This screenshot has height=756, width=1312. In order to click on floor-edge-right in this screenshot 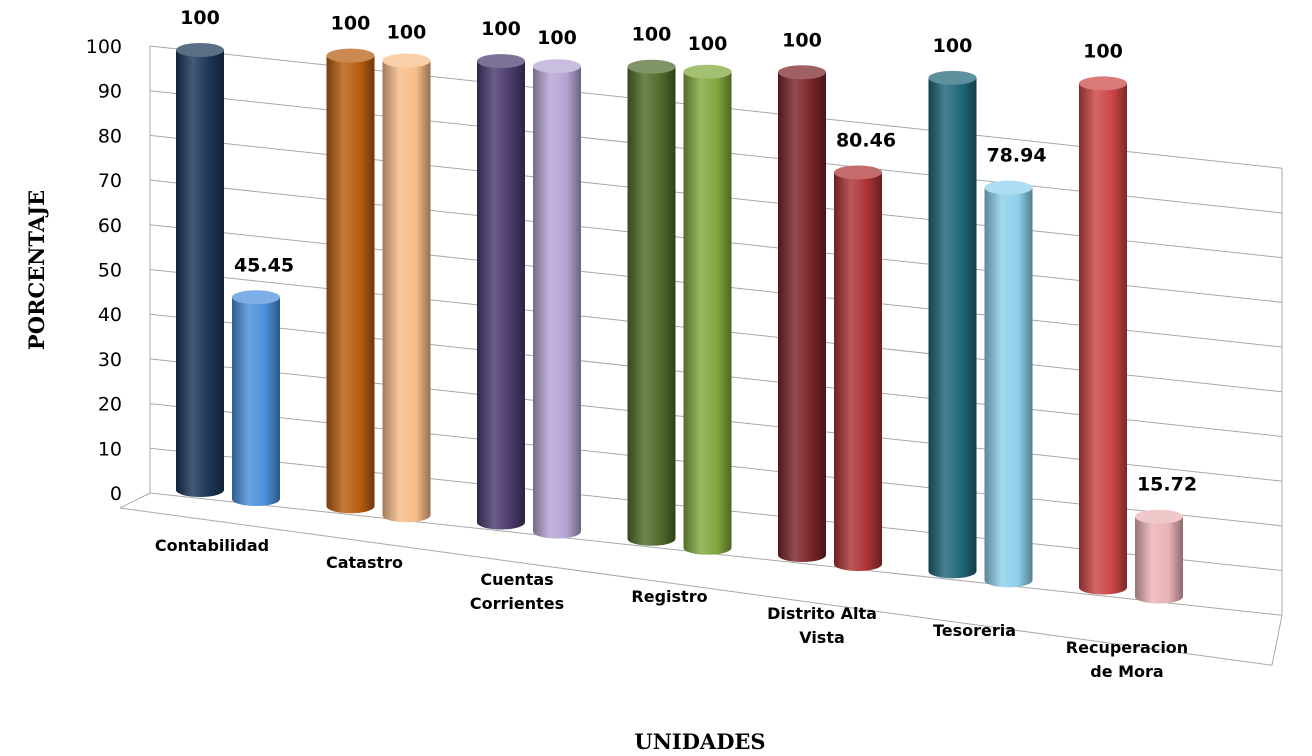, I will do `click(1277, 640)`.